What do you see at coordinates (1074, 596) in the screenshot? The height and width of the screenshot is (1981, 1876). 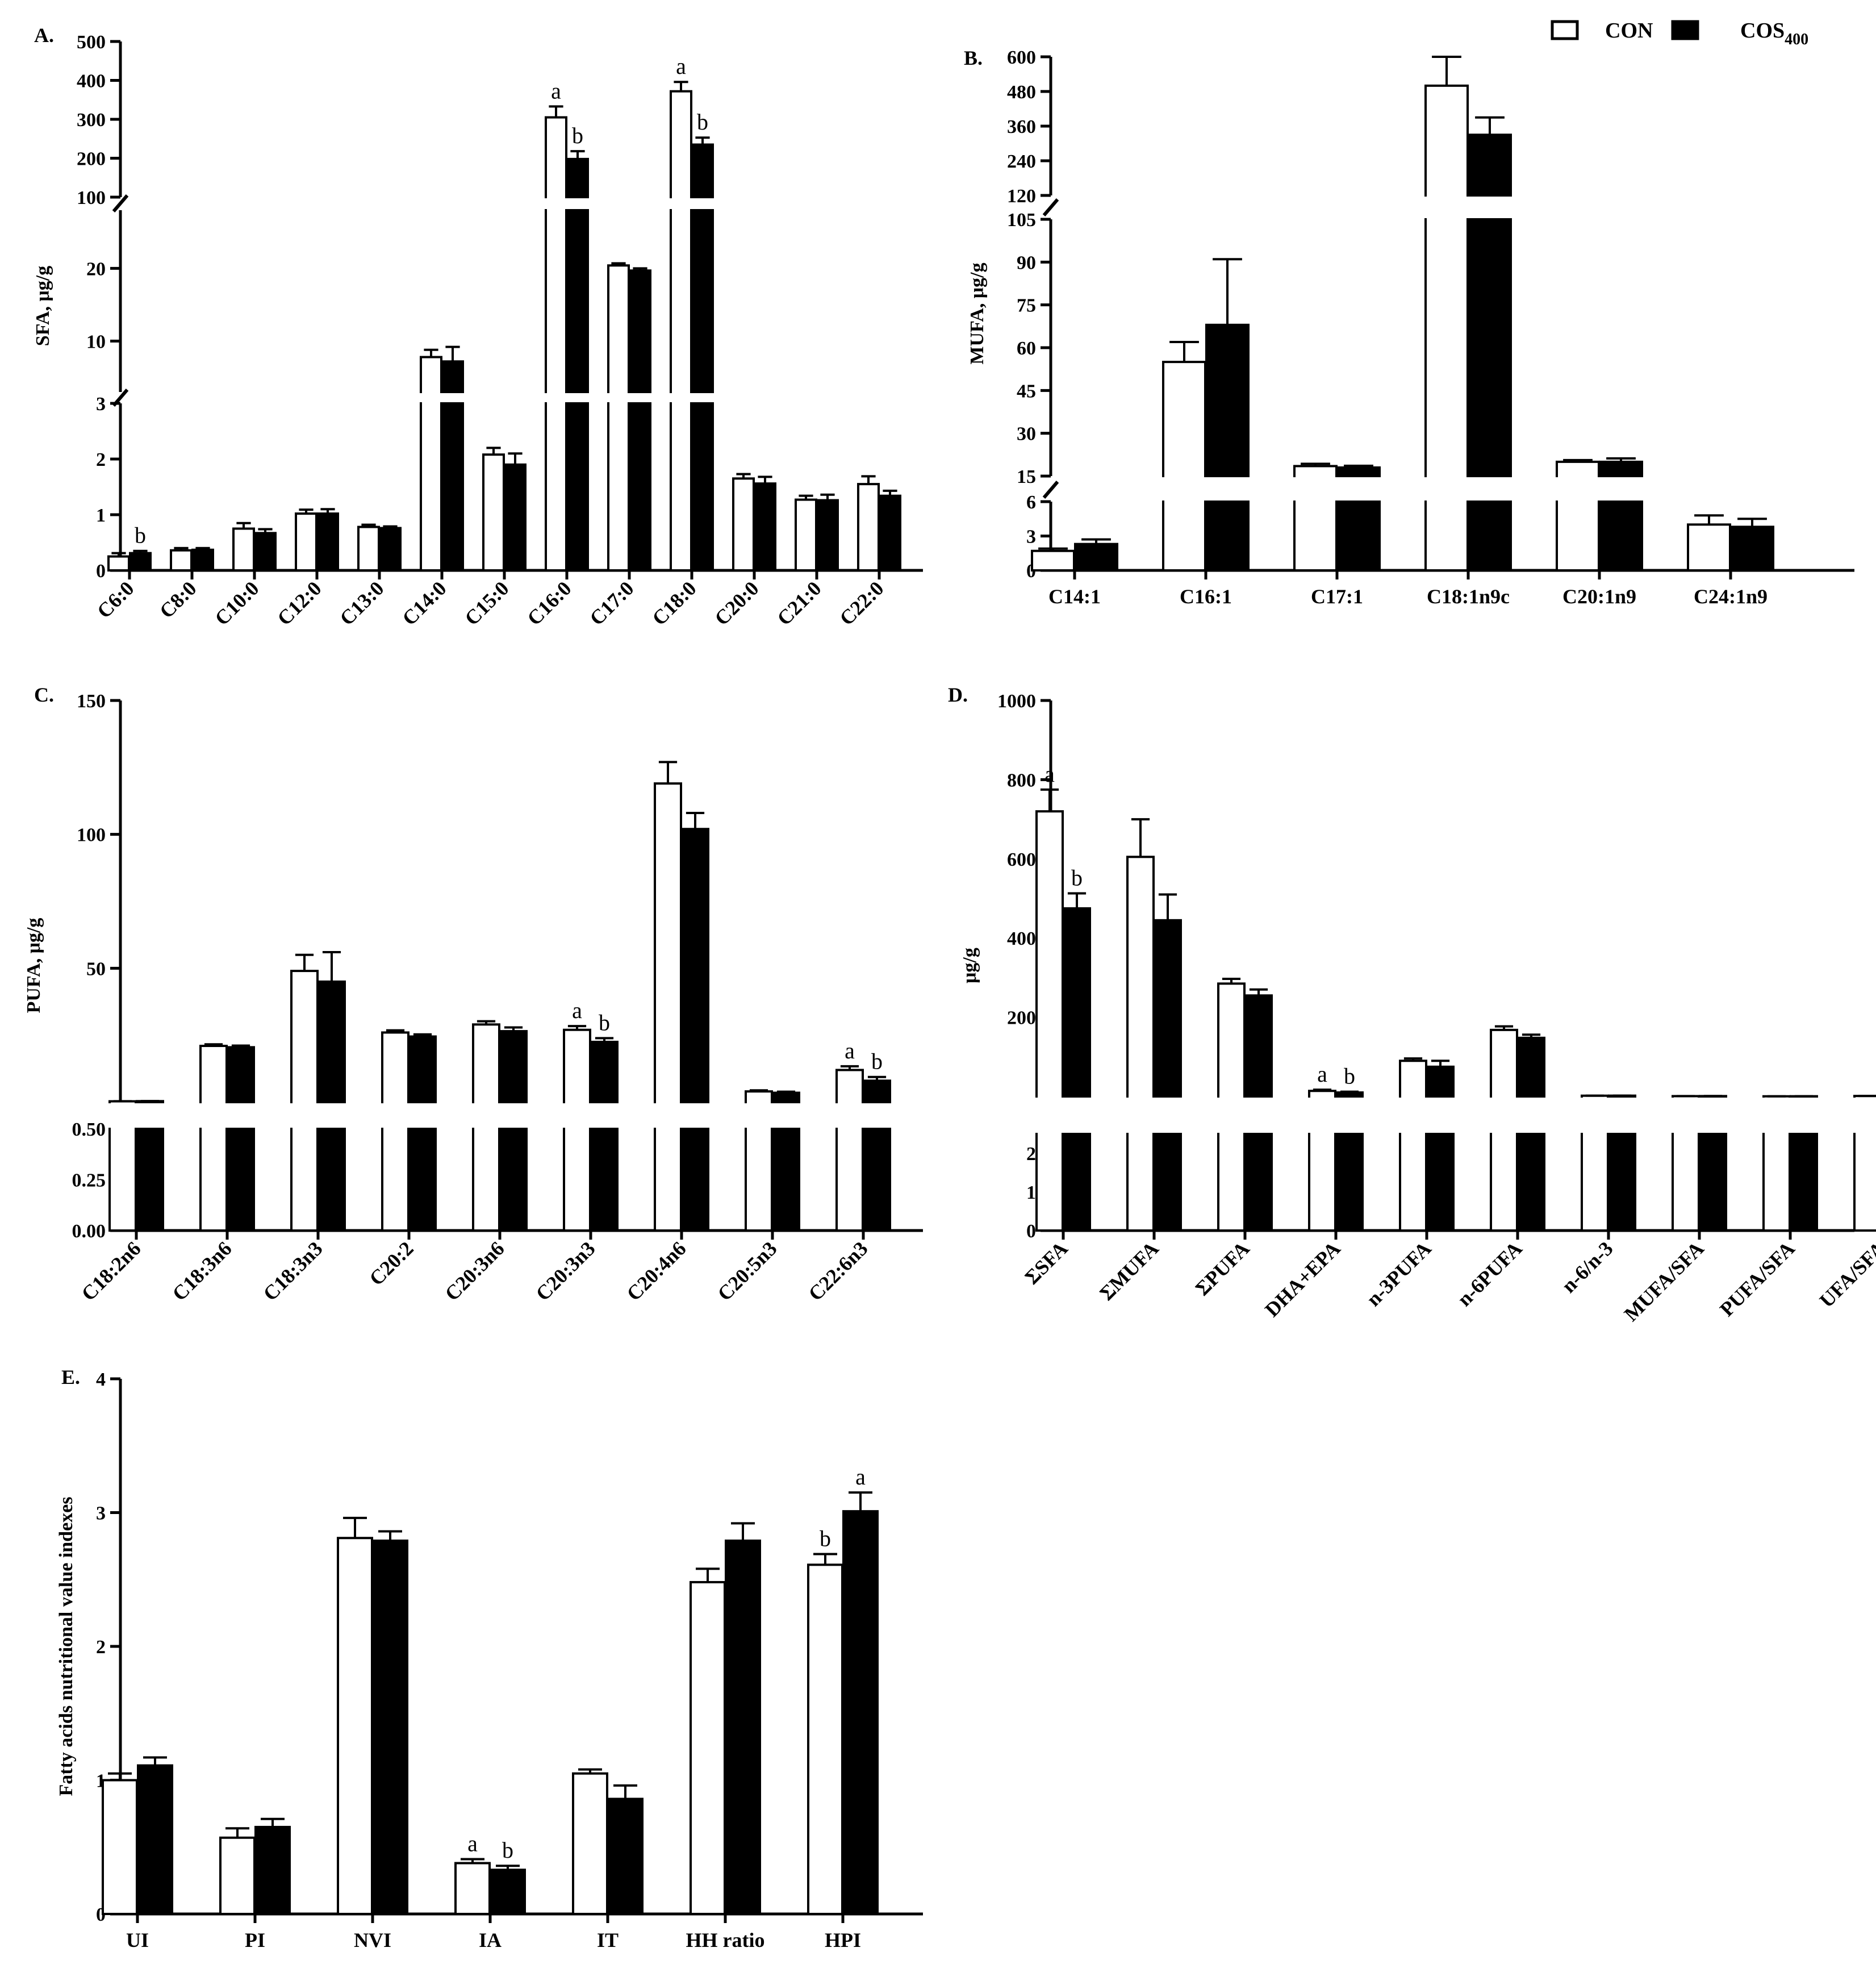 I see `x-tick-label: C14:1` at bounding box center [1074, 596].